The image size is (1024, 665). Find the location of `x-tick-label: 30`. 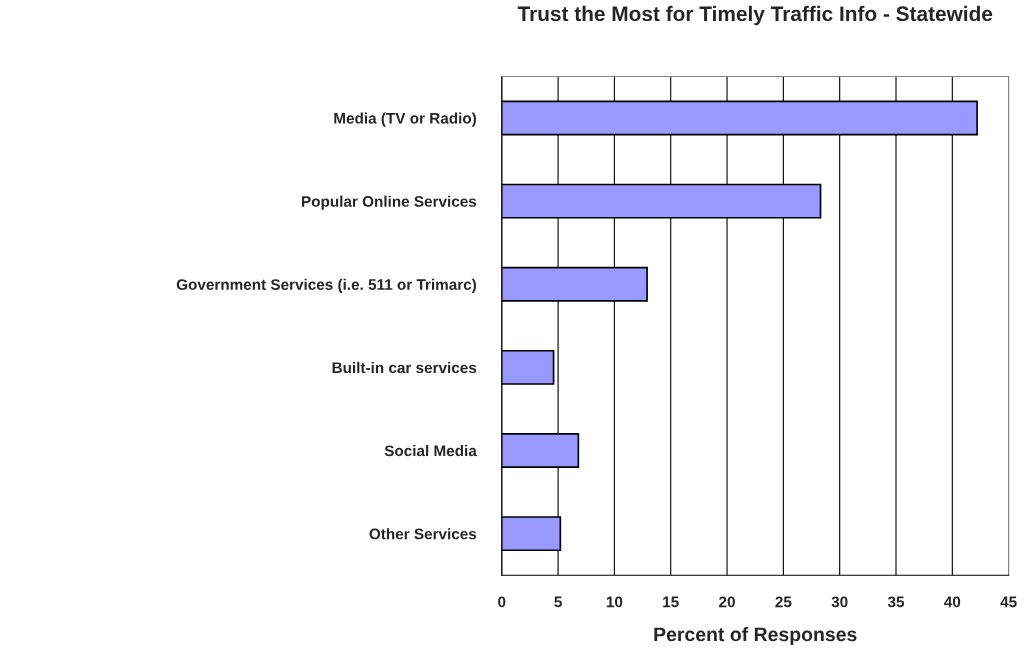

x-tick-label: 30 is located at coordinates (839, 602).